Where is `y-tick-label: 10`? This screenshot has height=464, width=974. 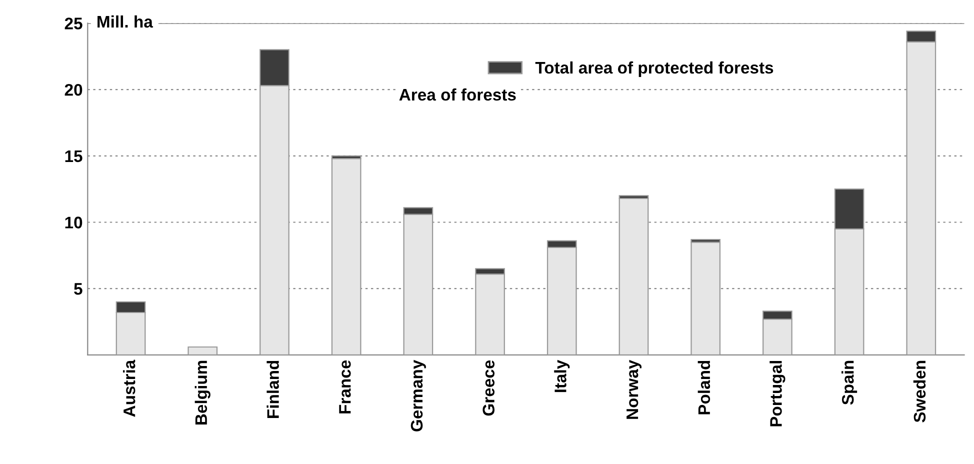
y-tick-label: 10 is located at coordinates (73, 222).